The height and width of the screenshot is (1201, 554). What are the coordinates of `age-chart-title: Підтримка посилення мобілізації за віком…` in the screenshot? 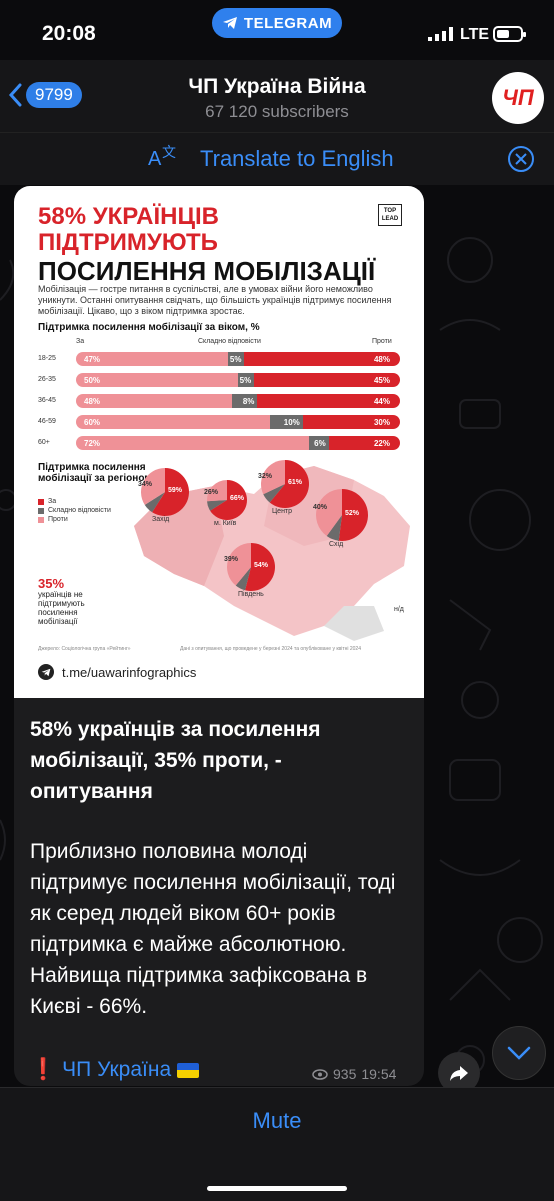 It's located at (149, 327).